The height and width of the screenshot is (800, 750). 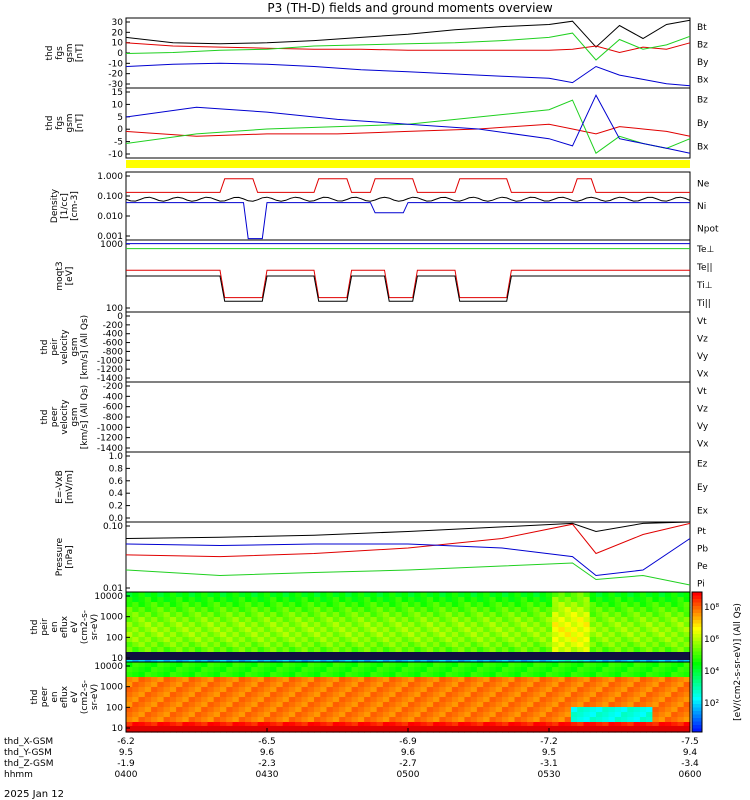 What do you see at coordinates (110, 449) in the screenshot?
I see `y-tick-label: -1400` at bounding box center [110, 449].